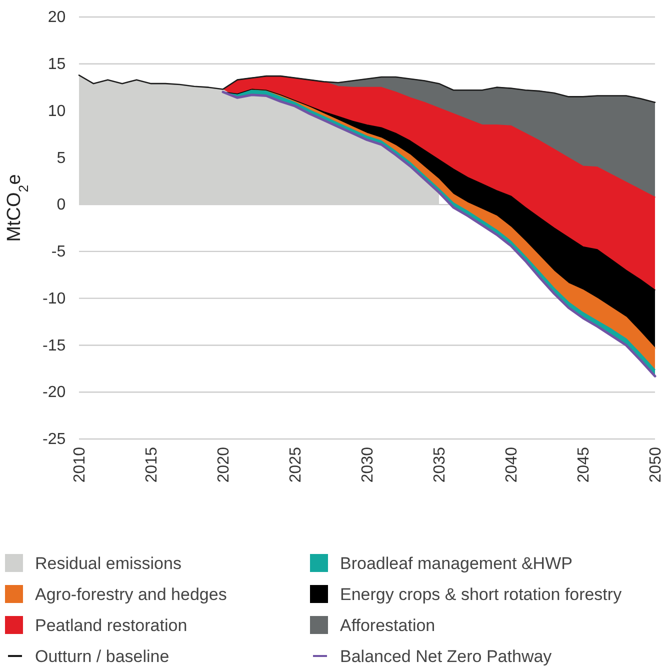 The width and height of the screenshot is (670, 670). What do you see at coordinates (57, 111) in the screenshot?
I see `y-tick-label: 10` at bounding box center [57, 111].